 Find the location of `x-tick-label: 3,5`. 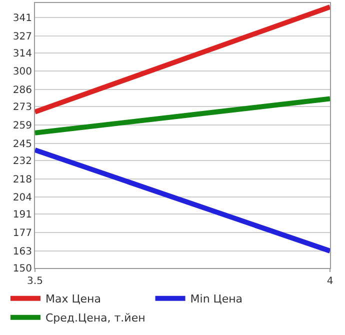

x-tick-label: 3,5 is located at coordinates (35, 281).